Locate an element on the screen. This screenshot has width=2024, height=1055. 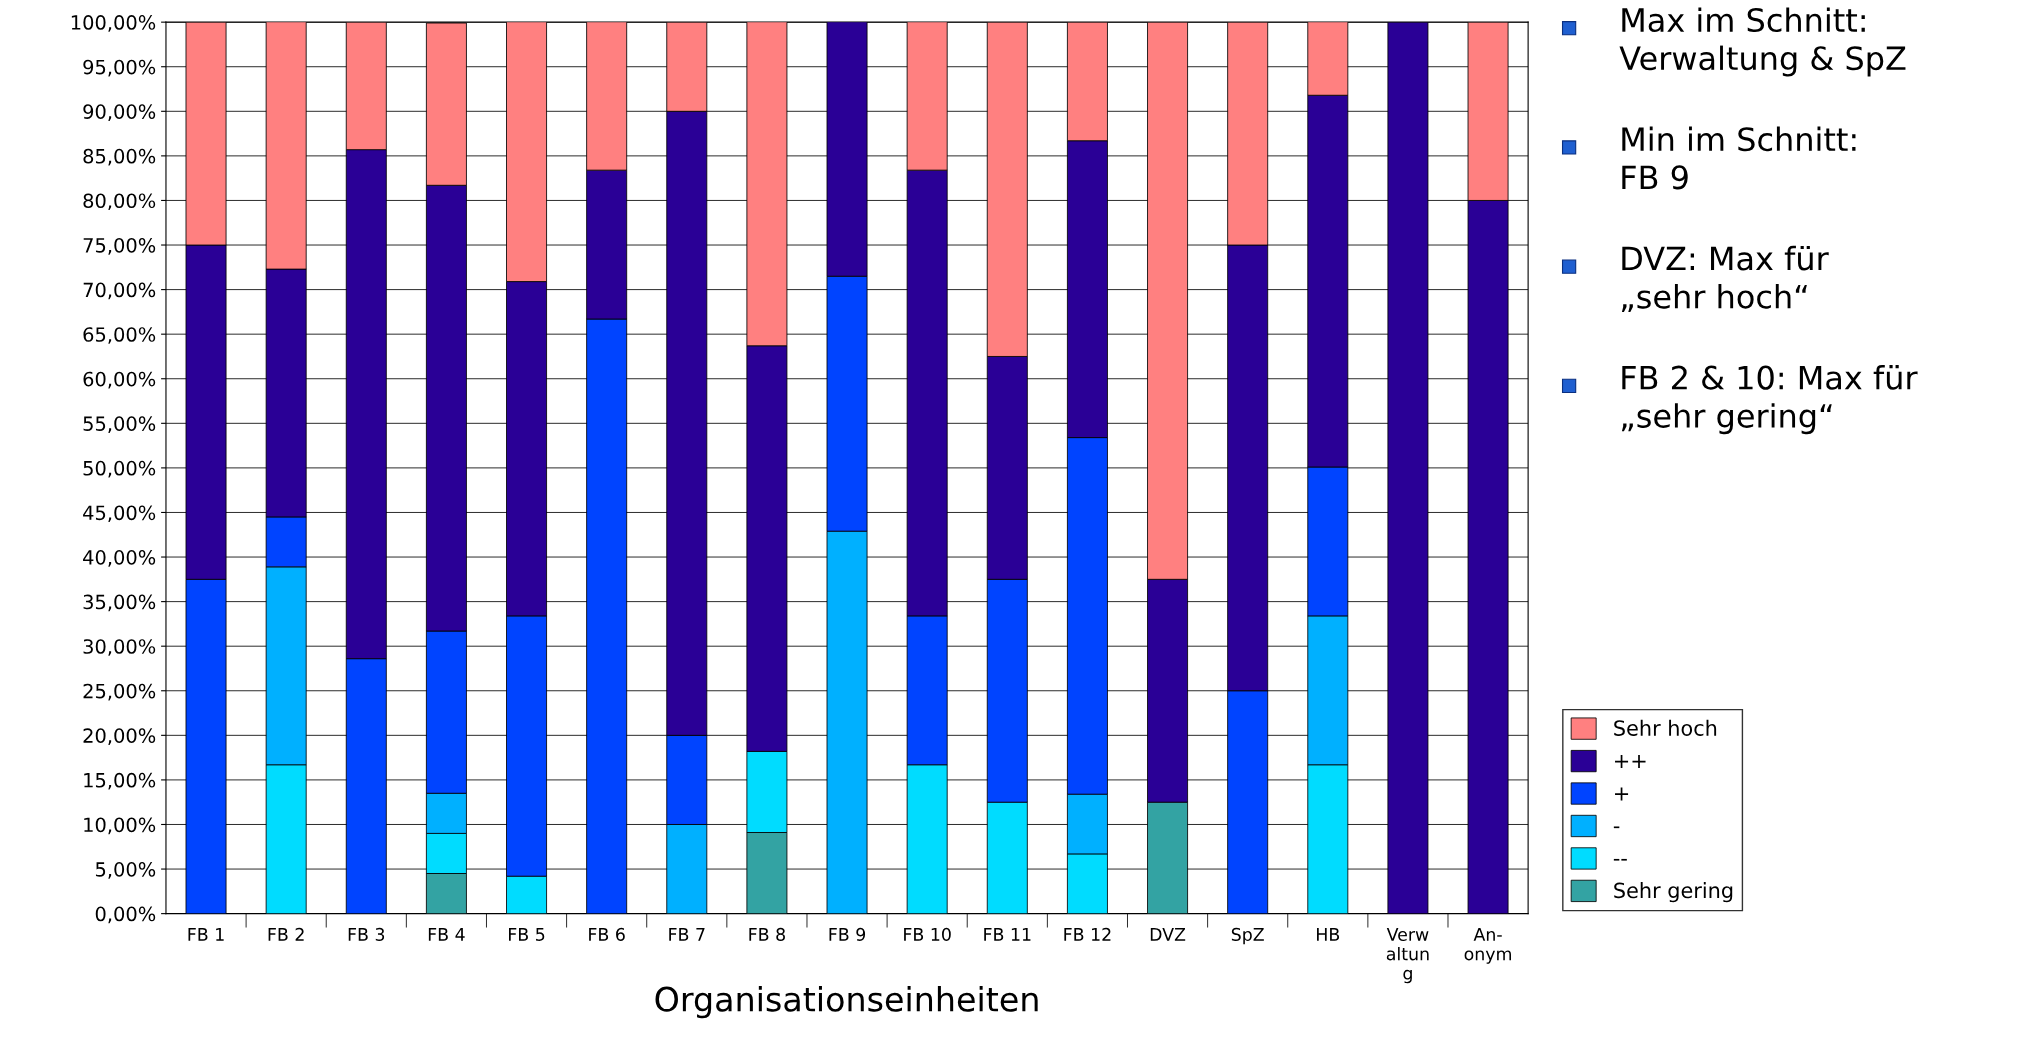
x-tick-label: FB 4 is located at coordinates (446, 934).